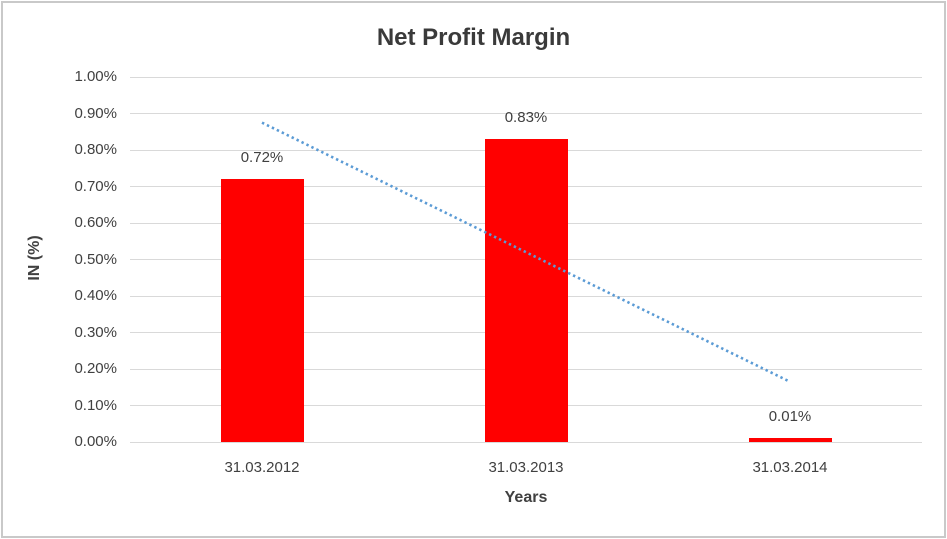 The height and width of the screenshot is (539, 947). I want to click on y-axis-tick-label: 0.60%, so click(95, 222).